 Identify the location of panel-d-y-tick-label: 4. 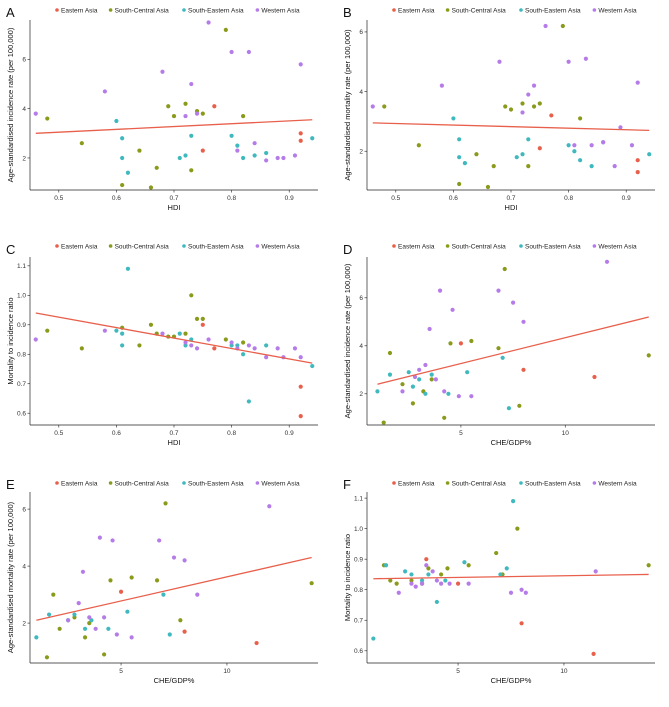
(361, 346).